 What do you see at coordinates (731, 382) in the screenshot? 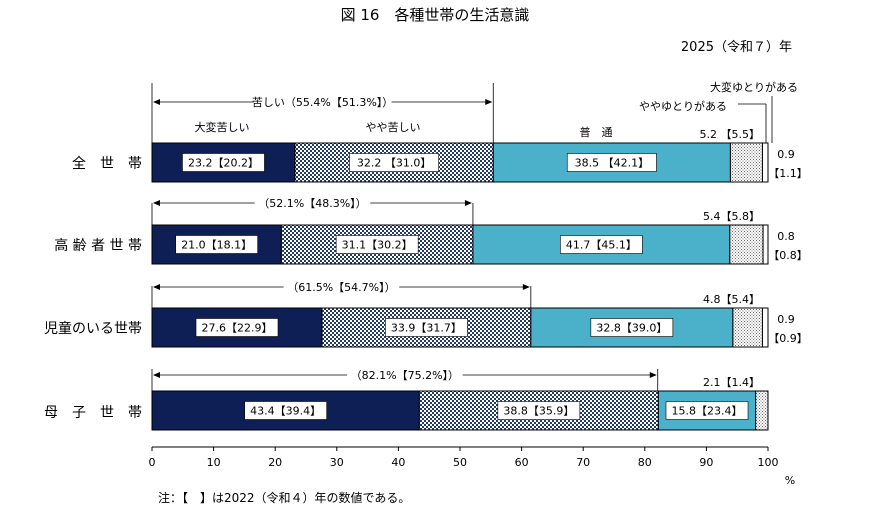
I see `data-label-somewhat-comfortable: 2.1【1.4】` at bounding box center [731, 382].